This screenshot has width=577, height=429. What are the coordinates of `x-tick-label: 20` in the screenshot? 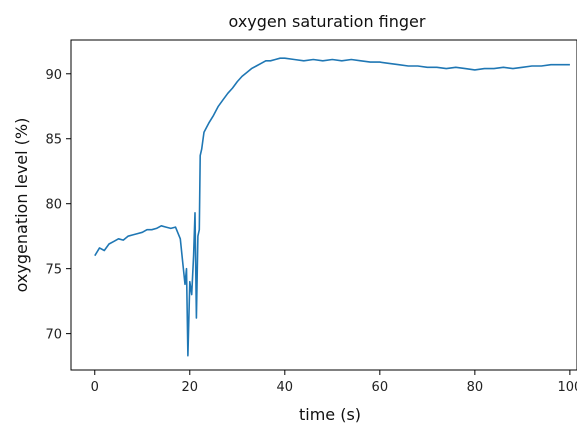 It's located at (190, 387).